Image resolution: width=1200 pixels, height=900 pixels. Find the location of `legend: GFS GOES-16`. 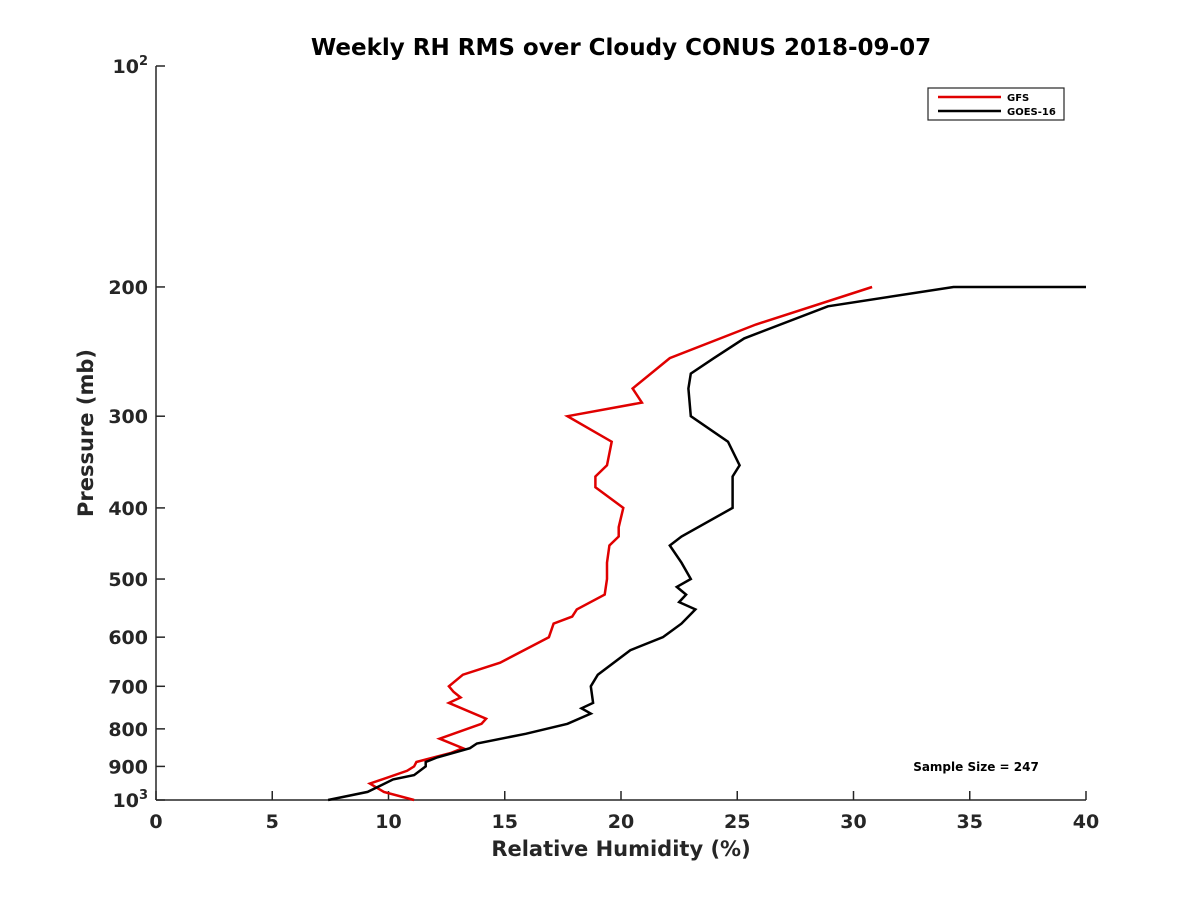

legend: GFS GOES-16 is located at coordinates (996, 104).